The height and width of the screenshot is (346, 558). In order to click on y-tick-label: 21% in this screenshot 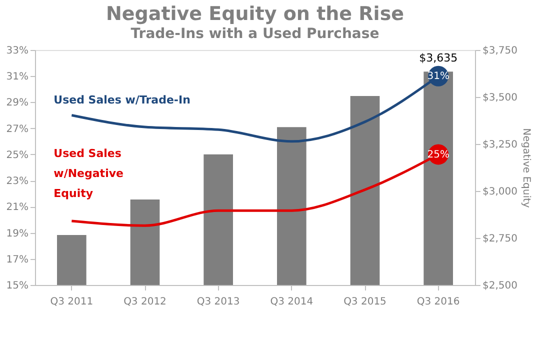, I will do `click(17, 208)`.